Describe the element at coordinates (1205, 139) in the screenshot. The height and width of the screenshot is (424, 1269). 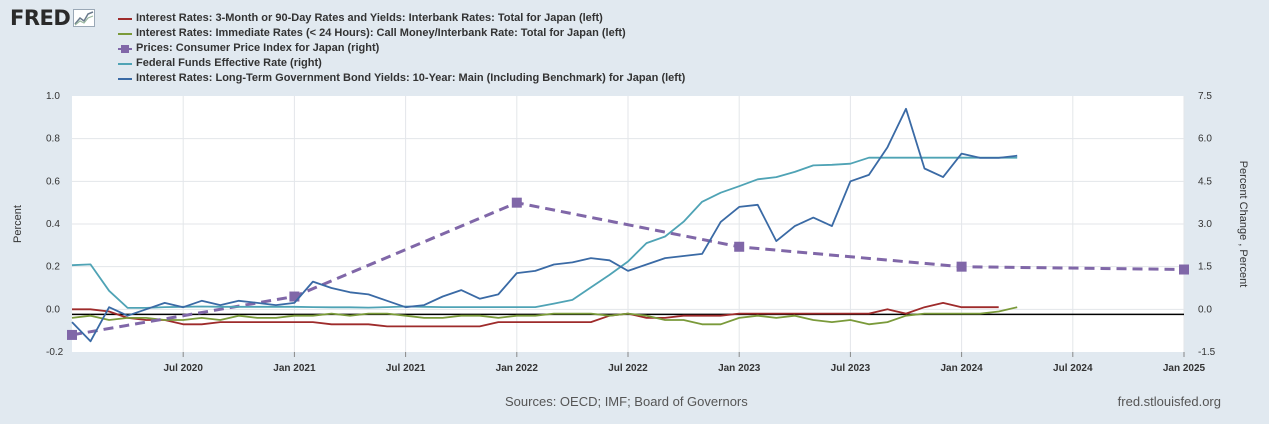
I see `y-tick-label-right: 6.0` at that location.